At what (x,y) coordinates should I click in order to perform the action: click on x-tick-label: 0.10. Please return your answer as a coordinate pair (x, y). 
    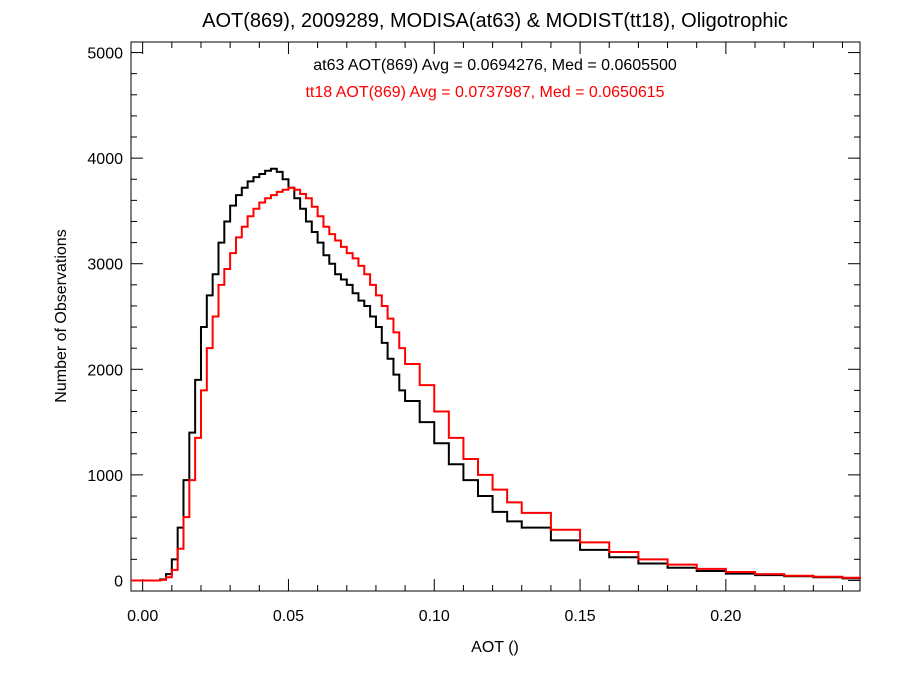
    Looking at the image, I should click on (434, 616).